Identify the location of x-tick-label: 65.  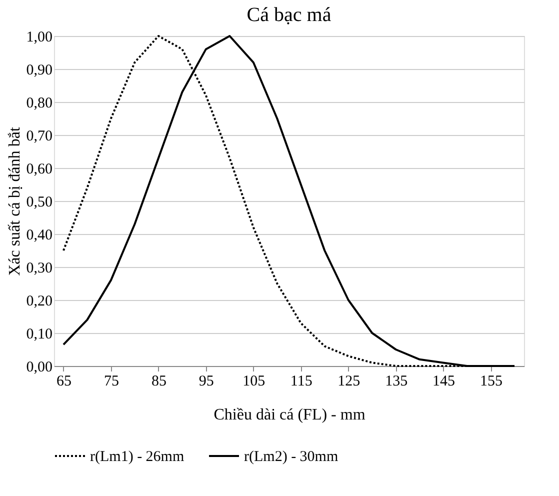
(64, 382).